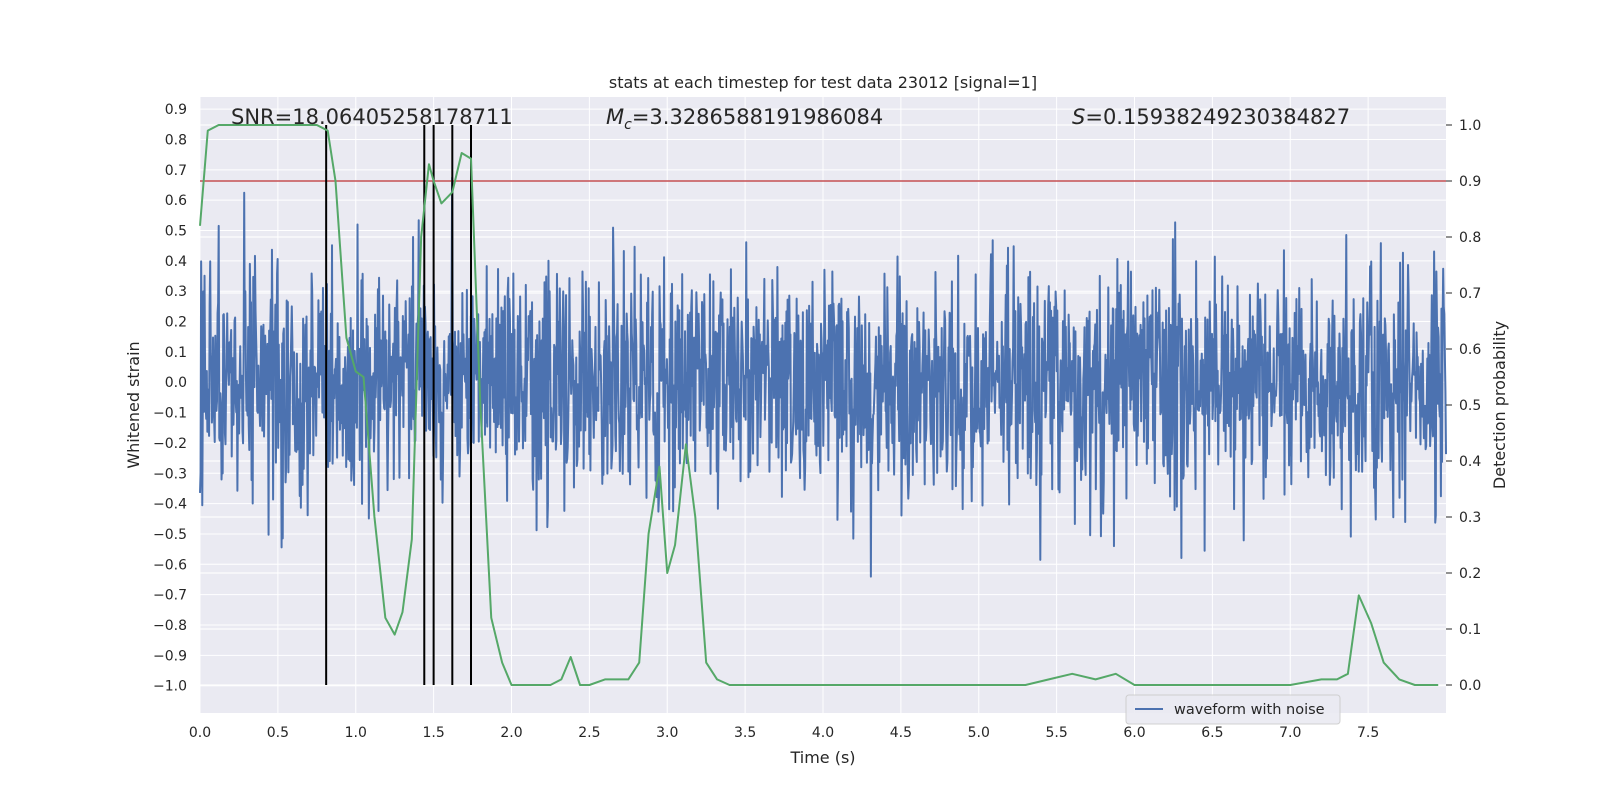 This screenshot has width=1600, height=800. Describe the element at coordinates (1470, 406) in the screenshot. I see `y-right-tick-label: 0.5` at that location.